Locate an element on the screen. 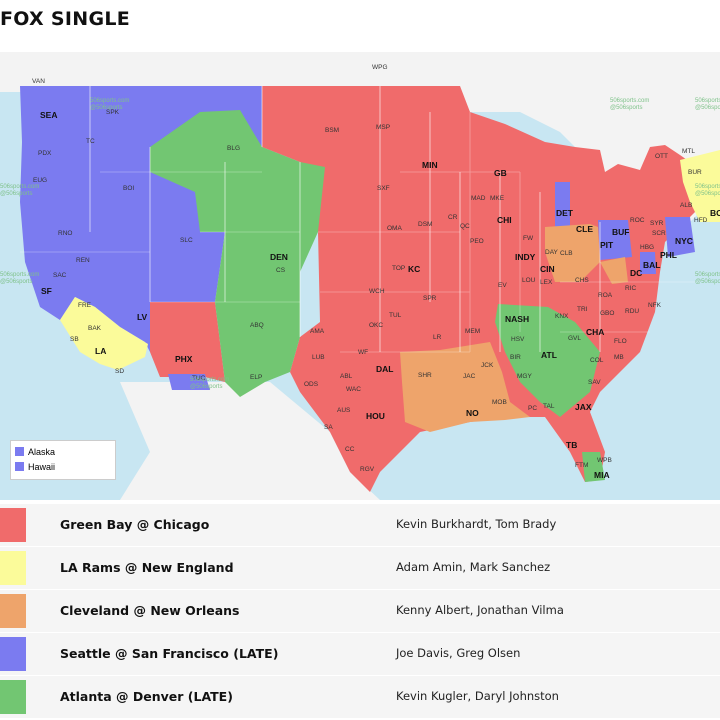 The width and height of the screenshot is (720, 720). legend-game: Seattle @ San Francisco (LATE) is located at coordinates (169, 653).